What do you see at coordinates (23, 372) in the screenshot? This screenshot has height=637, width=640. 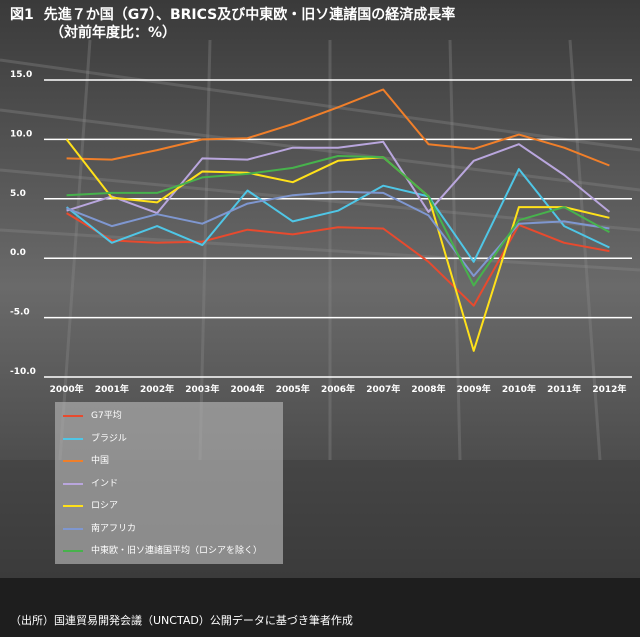 I see `y-tick-label: -10.0` at bounding box center [23, 372].